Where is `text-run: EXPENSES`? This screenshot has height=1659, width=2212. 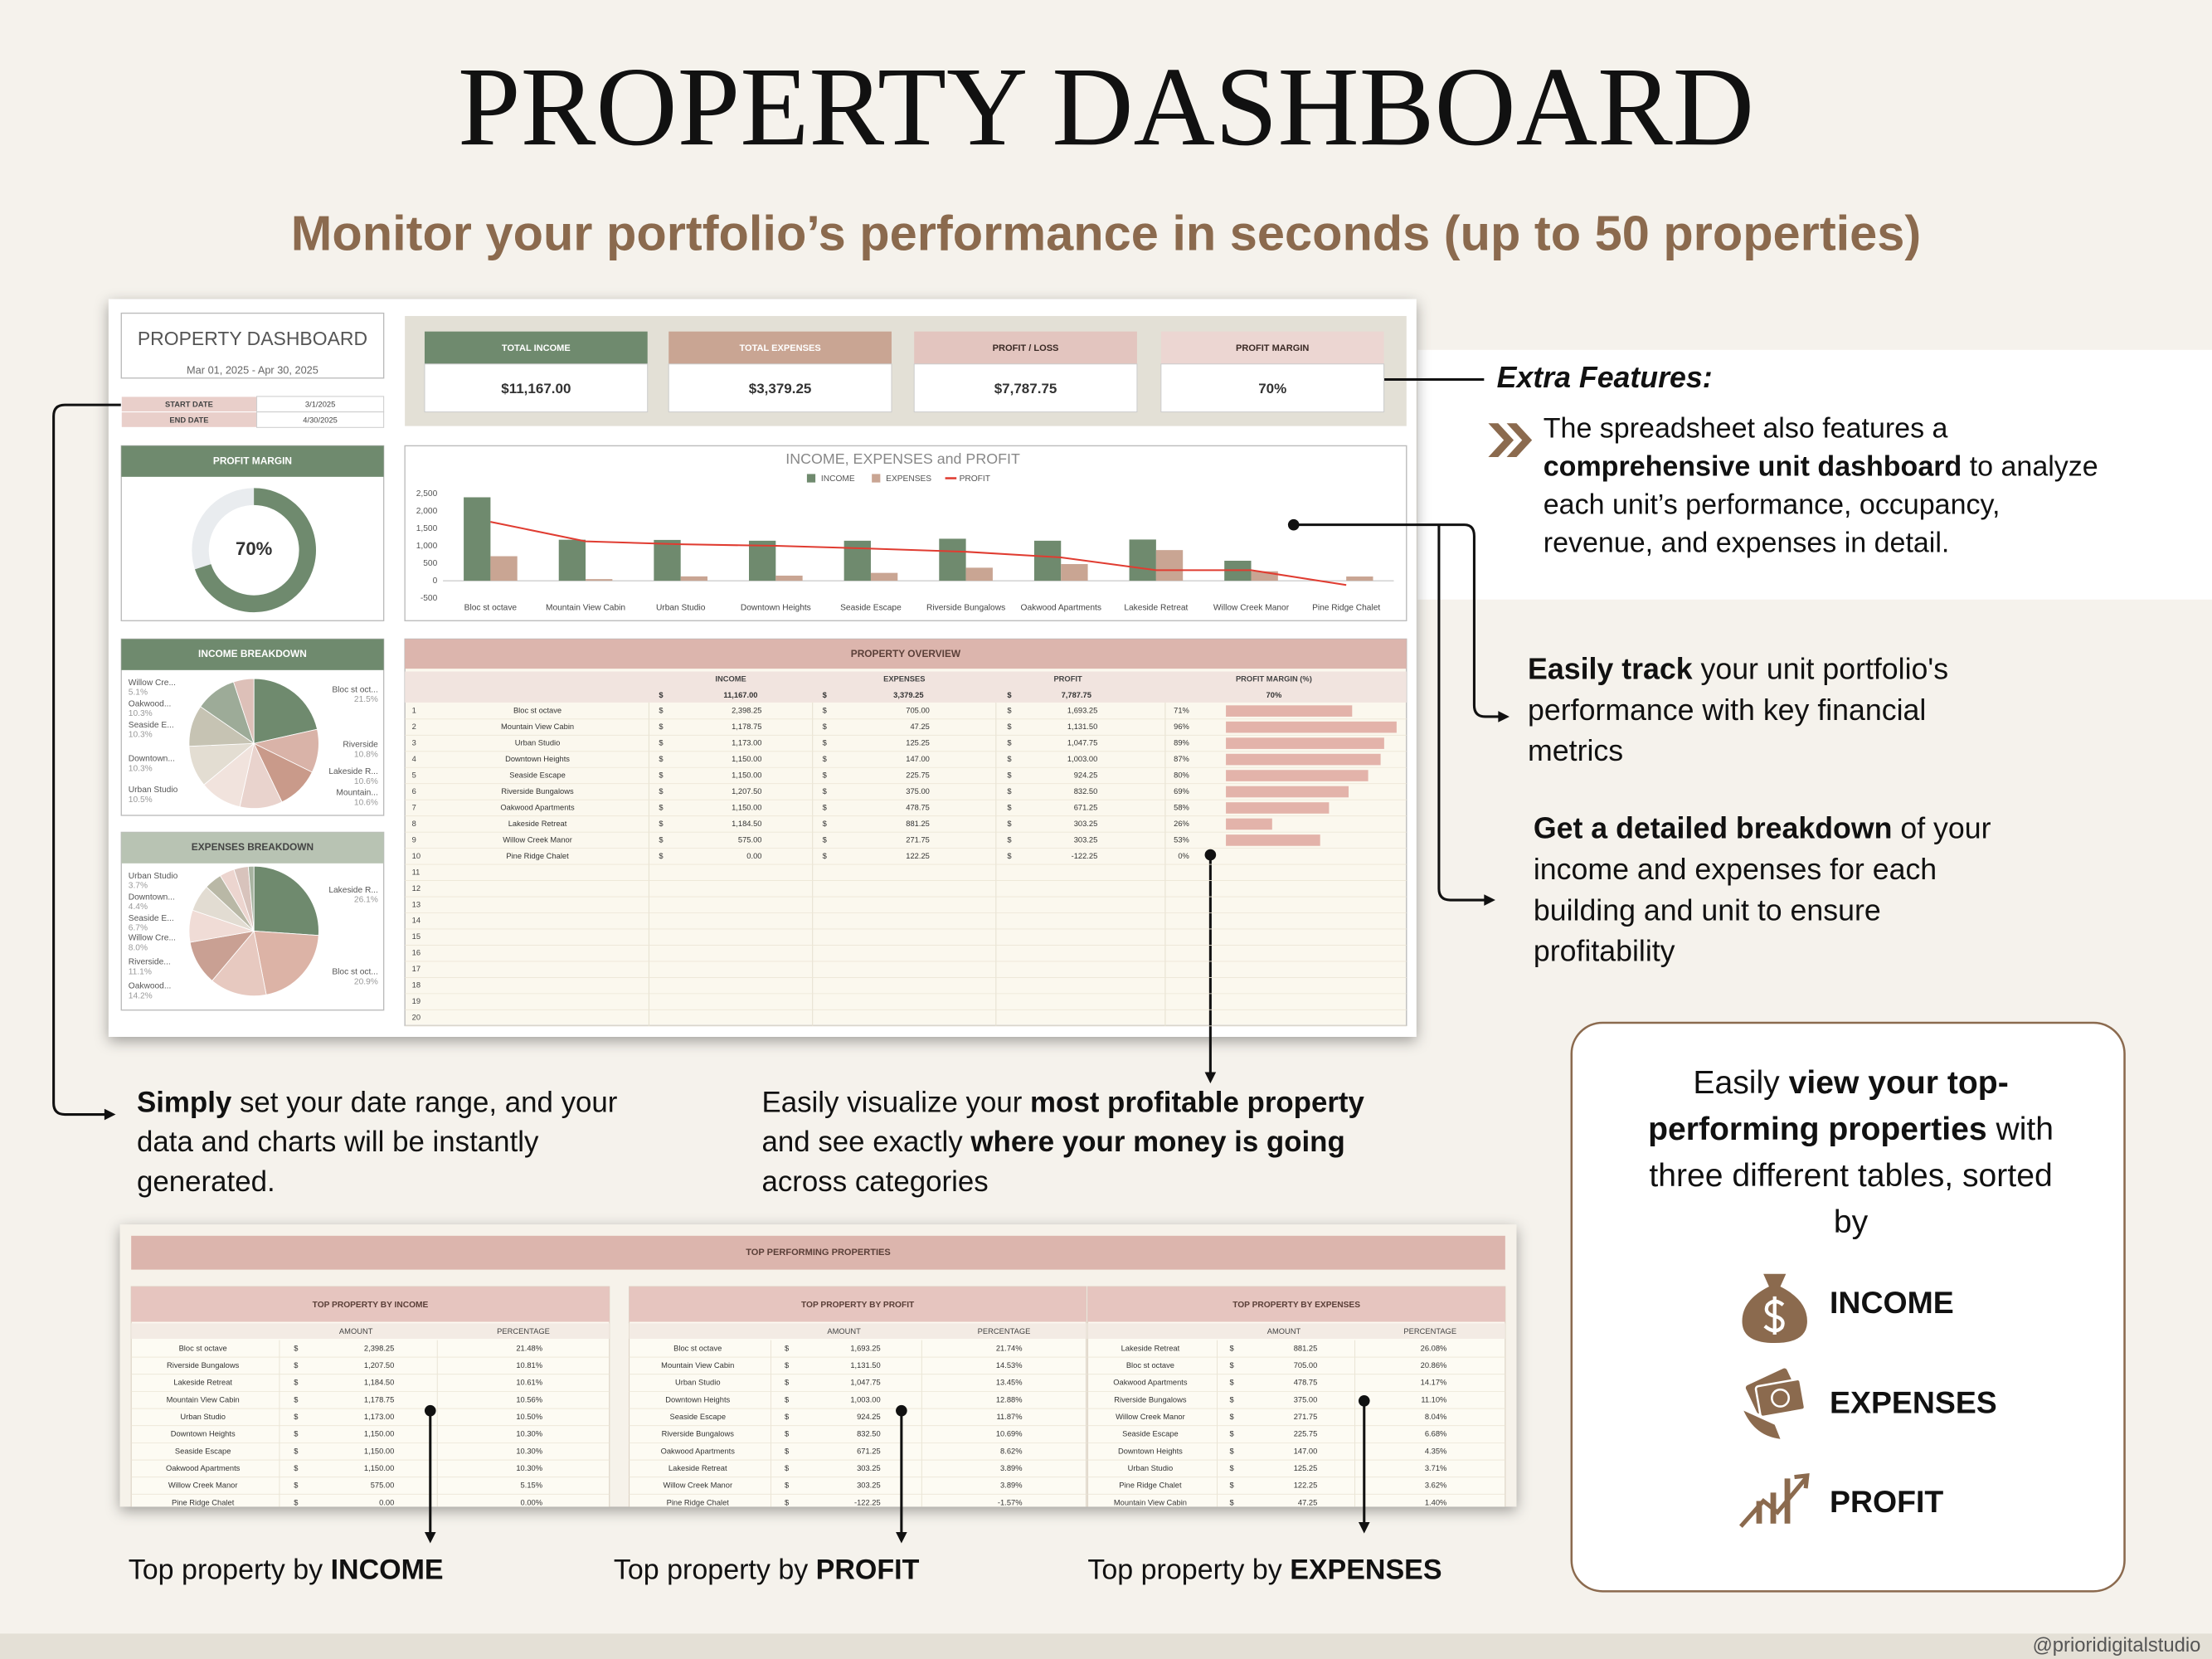 text-run: EXPENSES is located at coordinates (1365, 1570).